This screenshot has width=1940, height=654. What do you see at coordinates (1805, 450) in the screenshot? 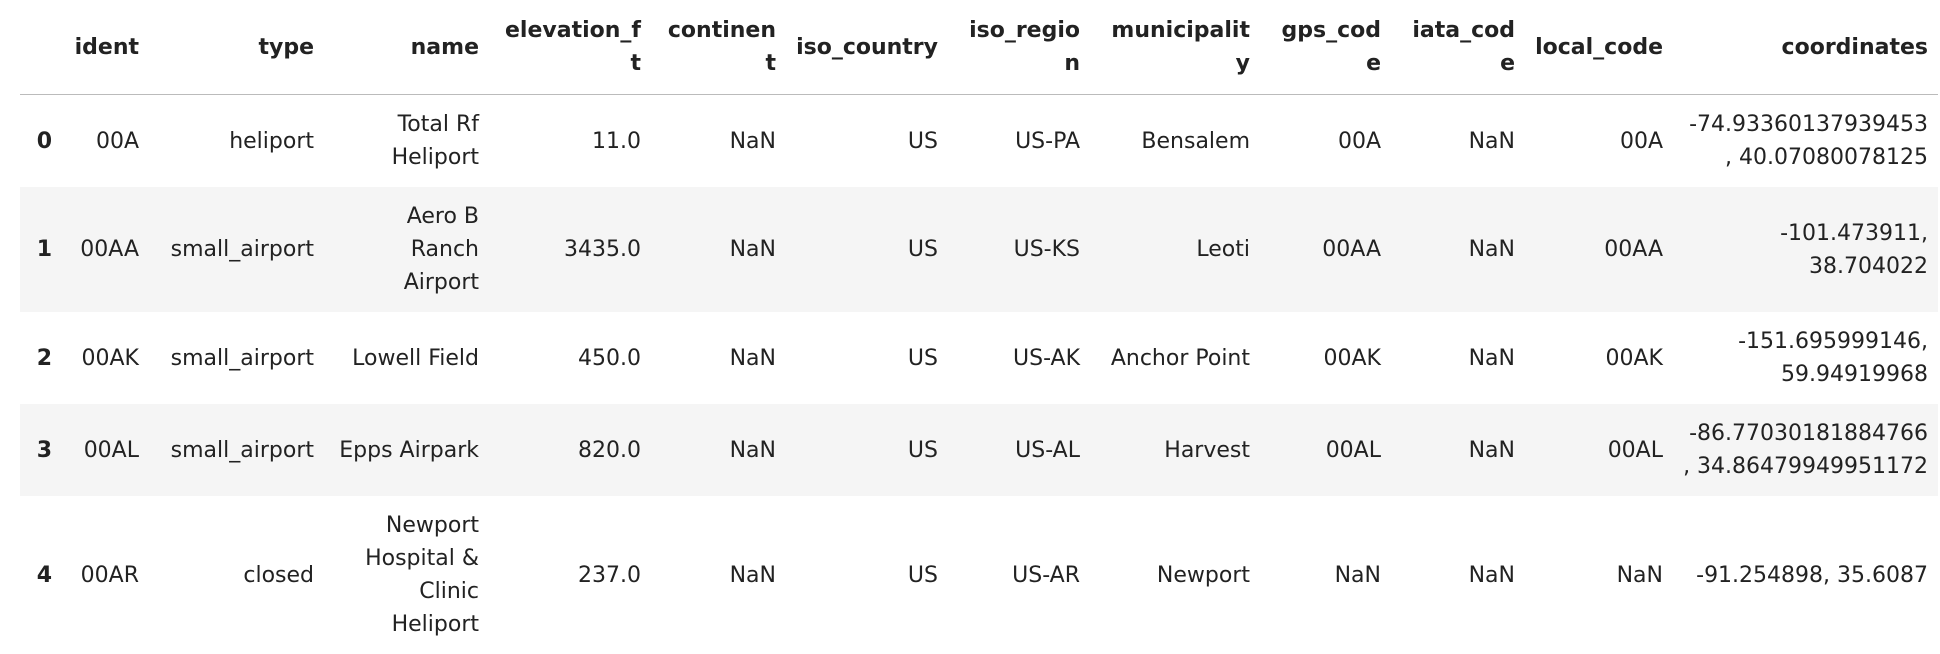
I see `table-cell: -86.77030181884766, 34.86479949951172` at bounding box center [1805, 450].